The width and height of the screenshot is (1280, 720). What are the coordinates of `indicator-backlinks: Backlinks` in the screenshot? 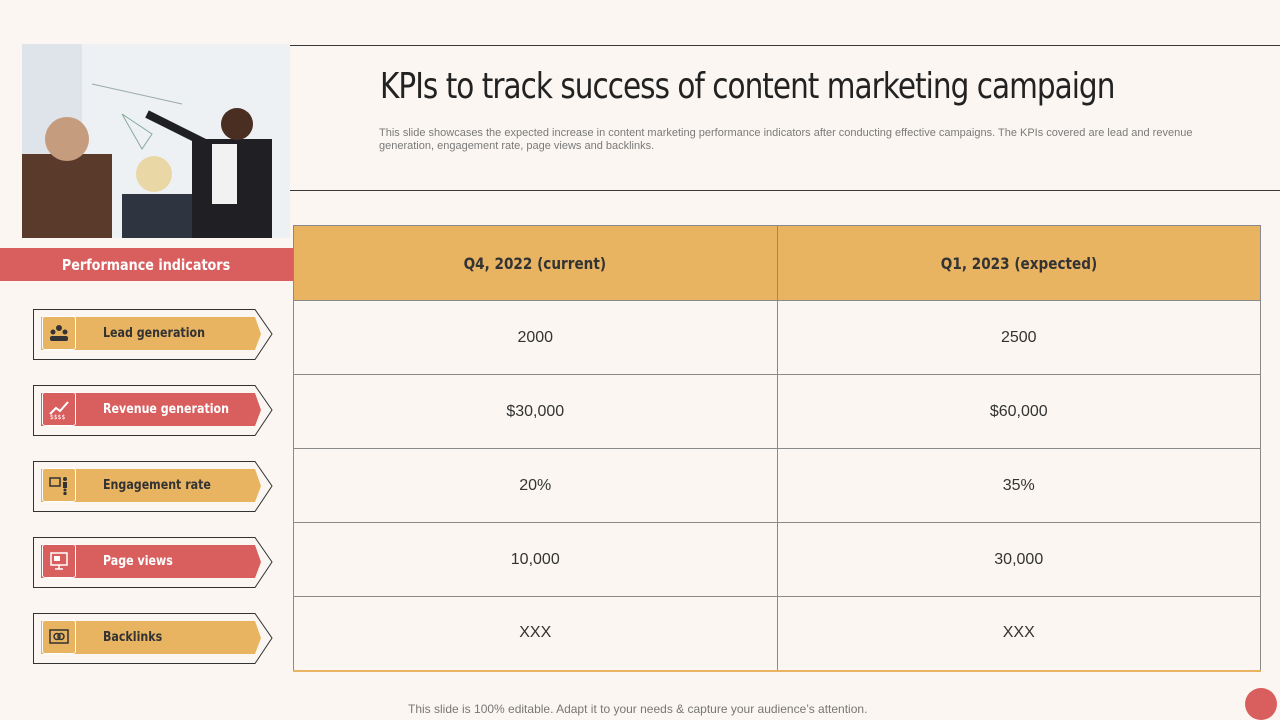 It's located at (153, 639).